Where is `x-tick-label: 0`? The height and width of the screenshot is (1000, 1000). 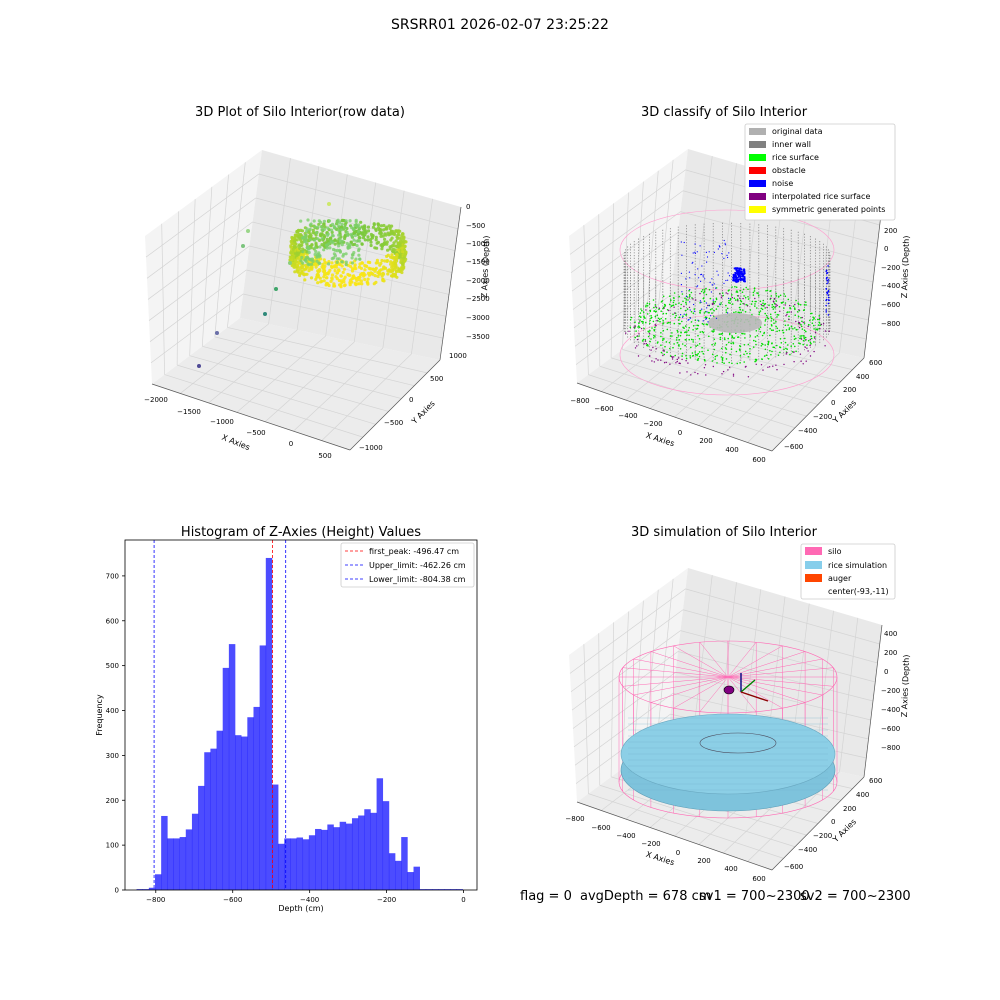 x-tick-label: 0 is located at coordinates (463, 900).